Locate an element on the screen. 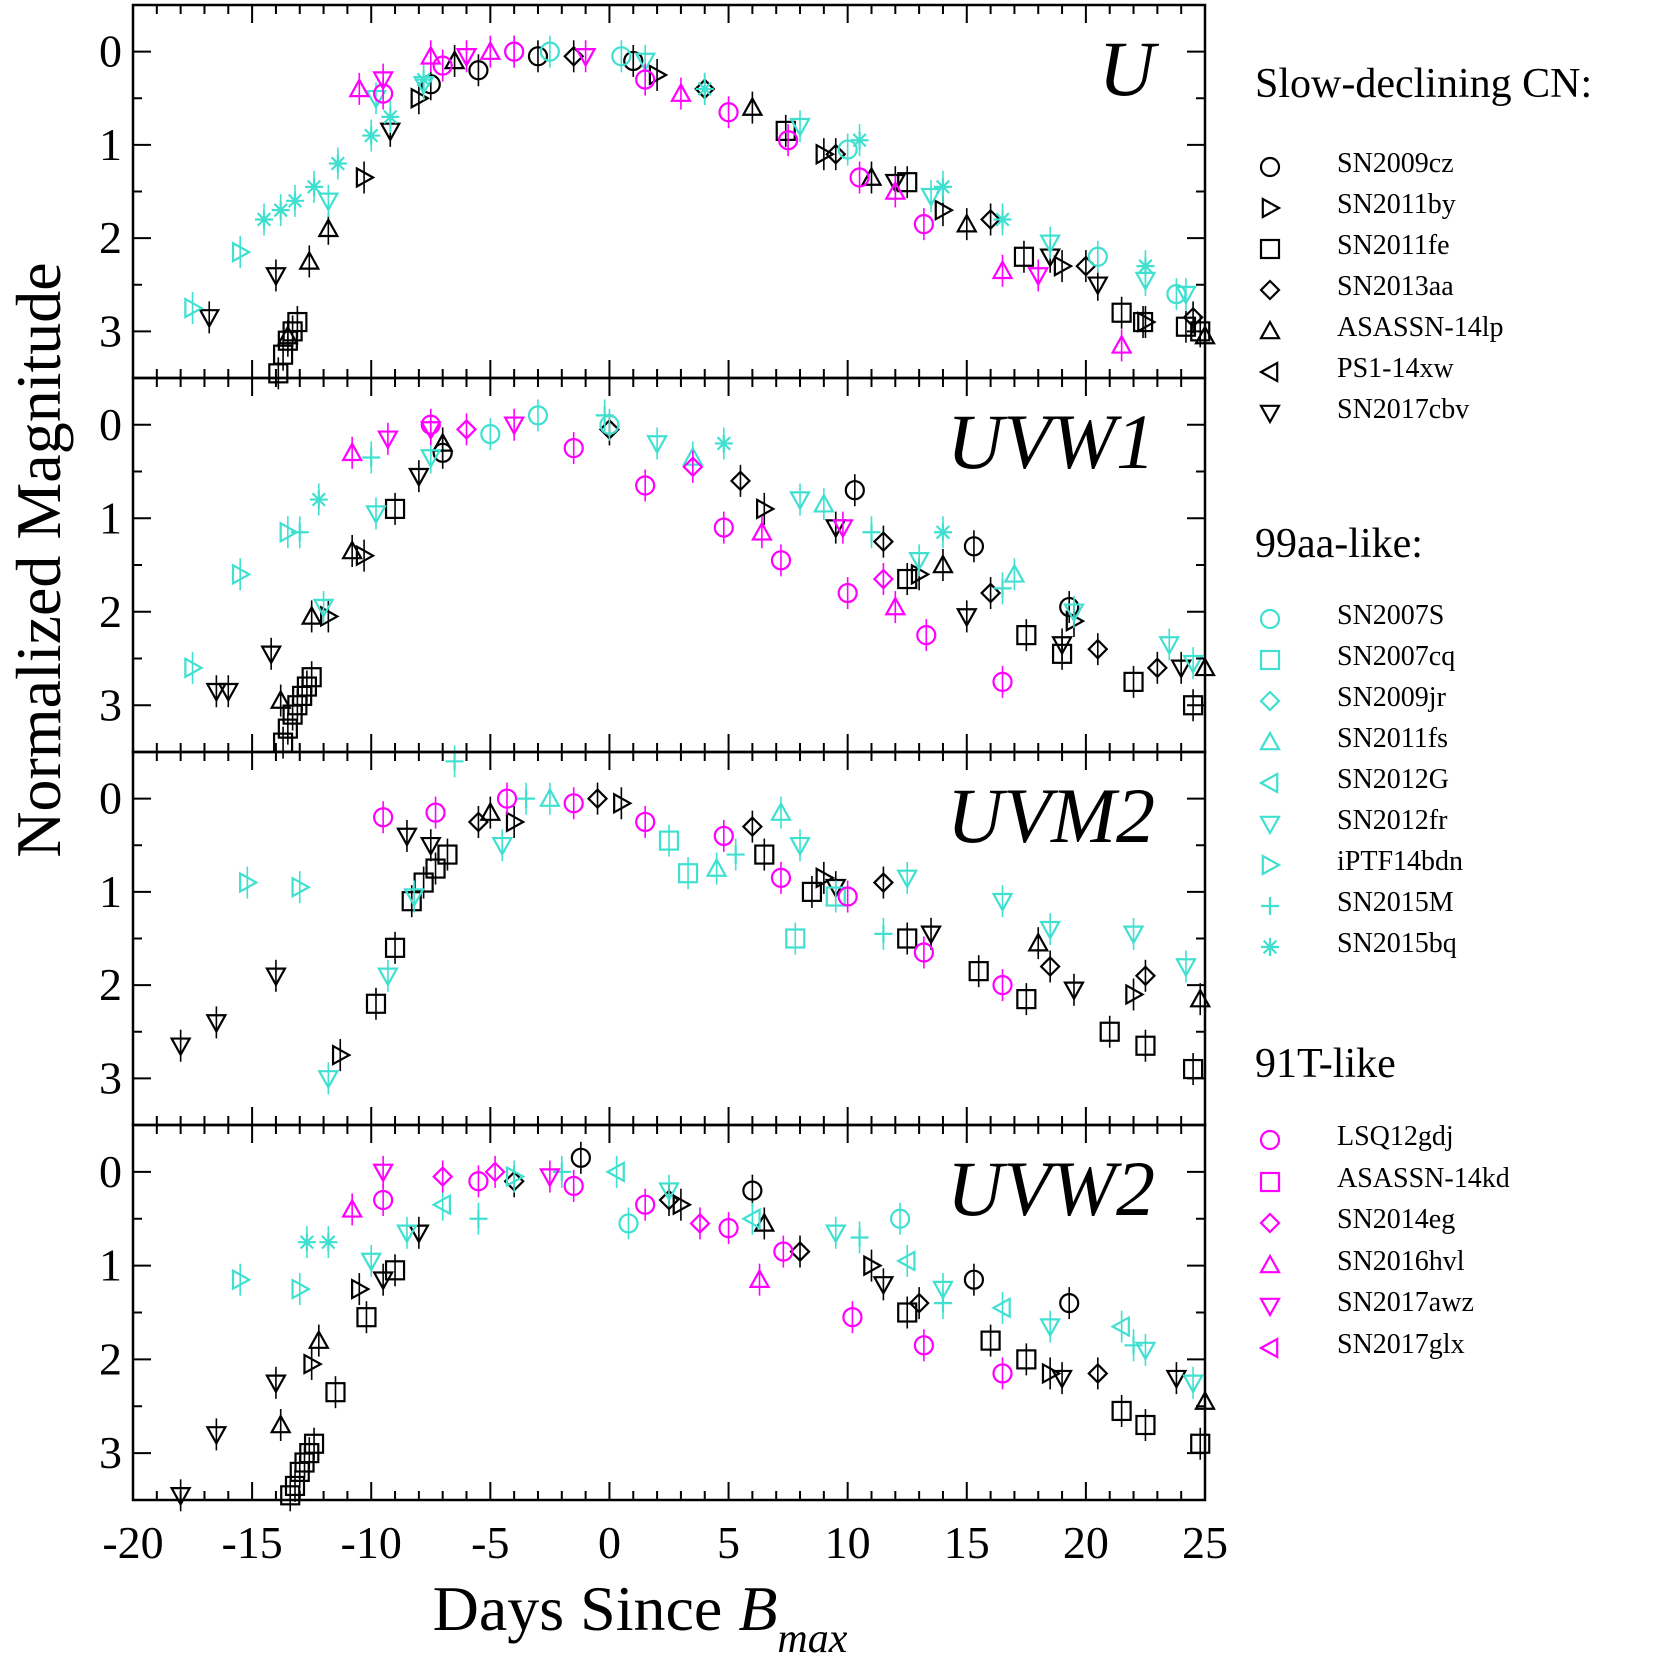 The height and width of the screenshot is (1663, 1661). legend-label: LSQ12gdj is located at coordinates (1395, 1136).